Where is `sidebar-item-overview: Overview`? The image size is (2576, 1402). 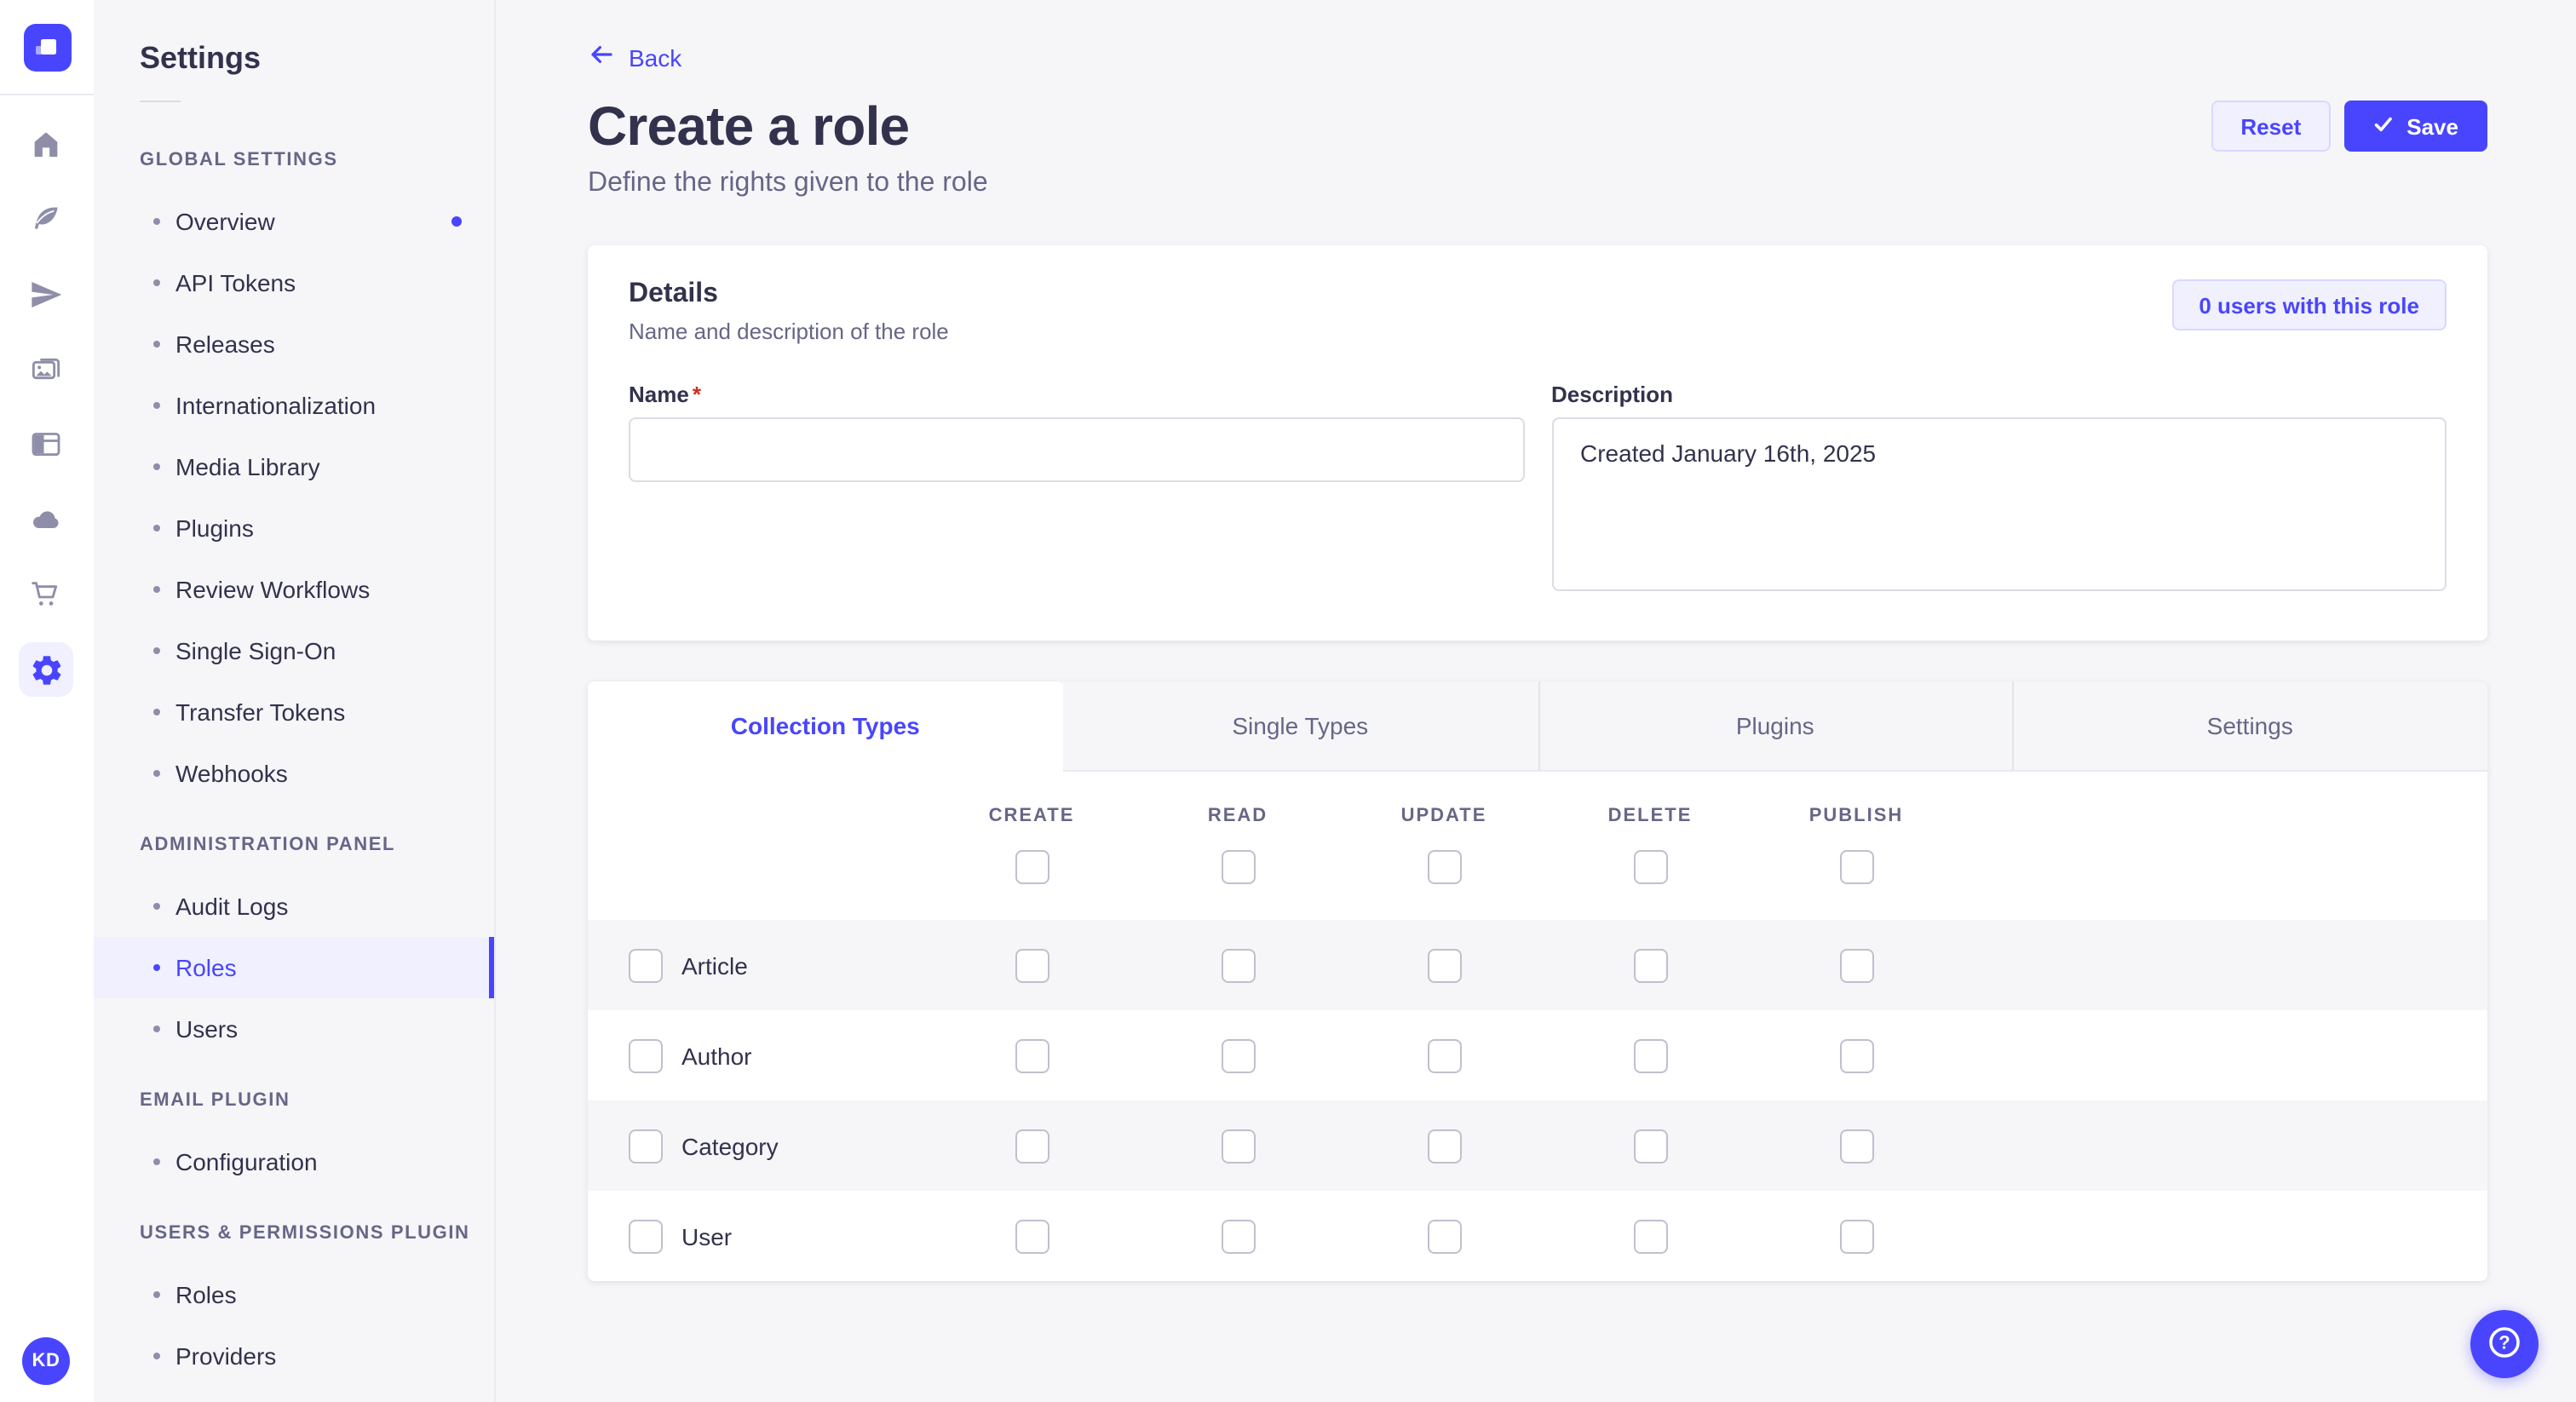
sidebar-item-overview: Overview is located at coordinates (294, 221).